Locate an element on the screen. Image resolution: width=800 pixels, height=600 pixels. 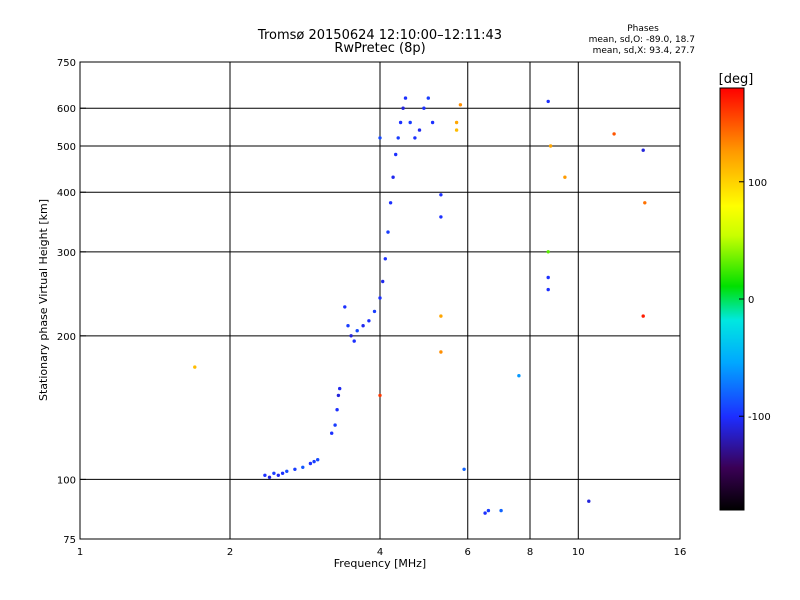
y-tick-label: 100 is located at coordinates (66, 480).